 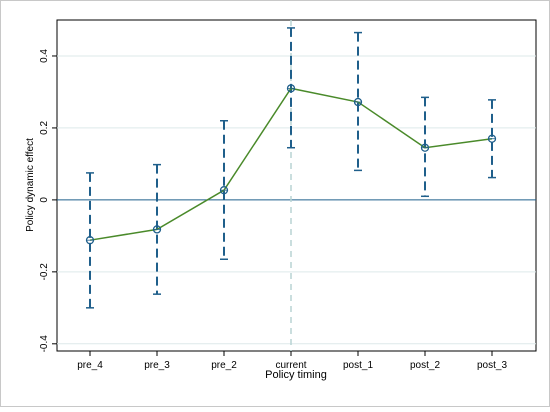 I want to click on y-tick-label: -0.2, so click(x=44, y=272).